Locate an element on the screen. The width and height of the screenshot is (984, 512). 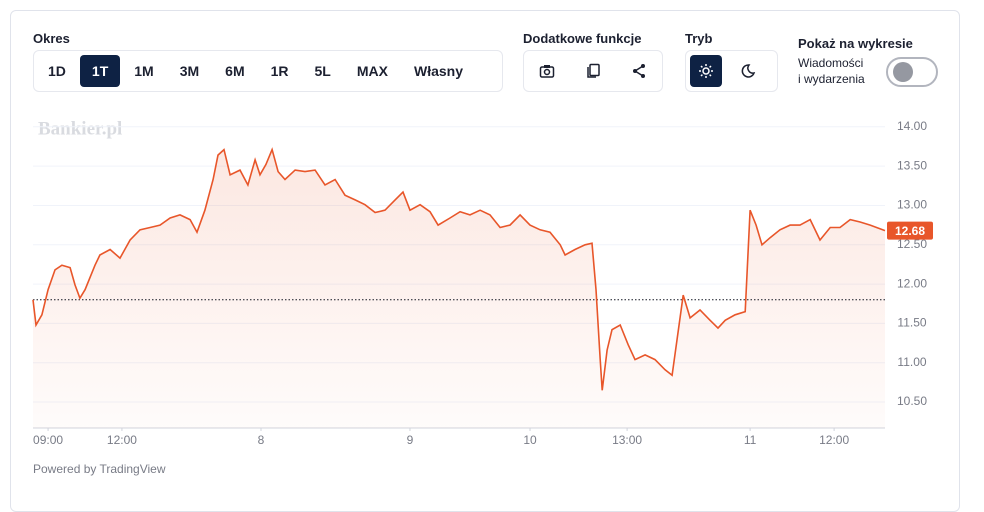
watermark: Bankier.pl is located at coordinates (80, 128).